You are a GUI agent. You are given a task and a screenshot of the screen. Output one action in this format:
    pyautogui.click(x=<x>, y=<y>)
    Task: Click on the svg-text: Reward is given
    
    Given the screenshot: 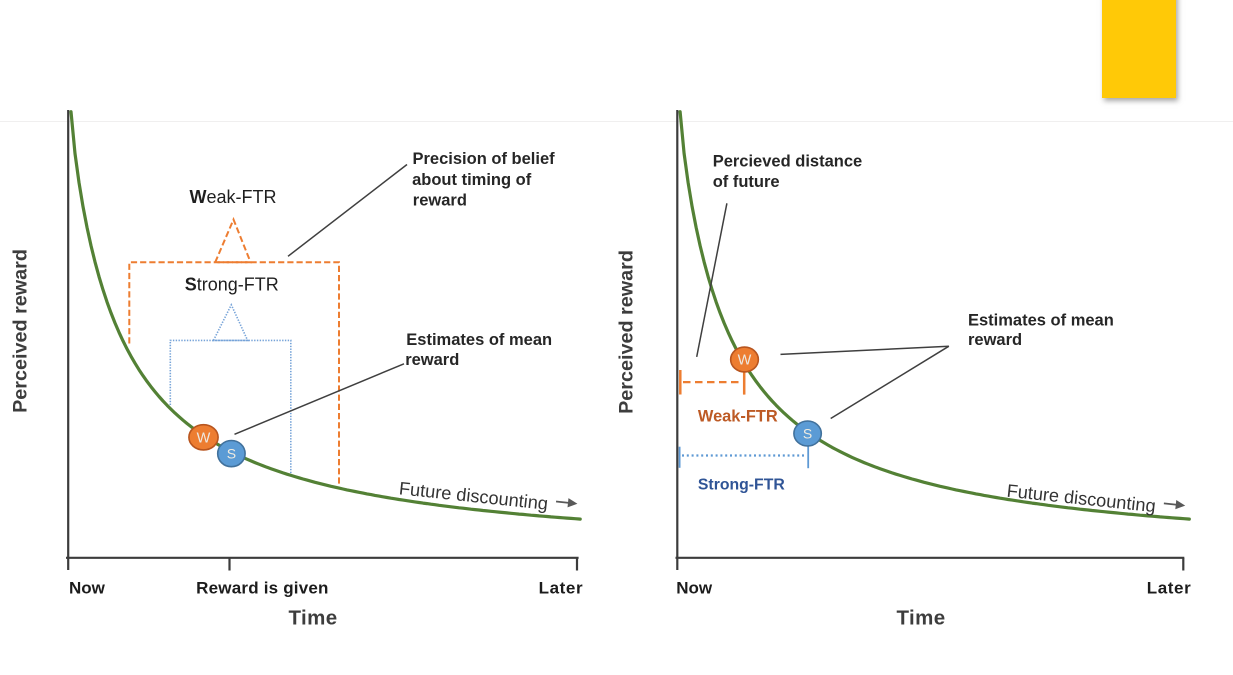 What is the action you would take?
    pyautogui.click(x=262, y=588)
    